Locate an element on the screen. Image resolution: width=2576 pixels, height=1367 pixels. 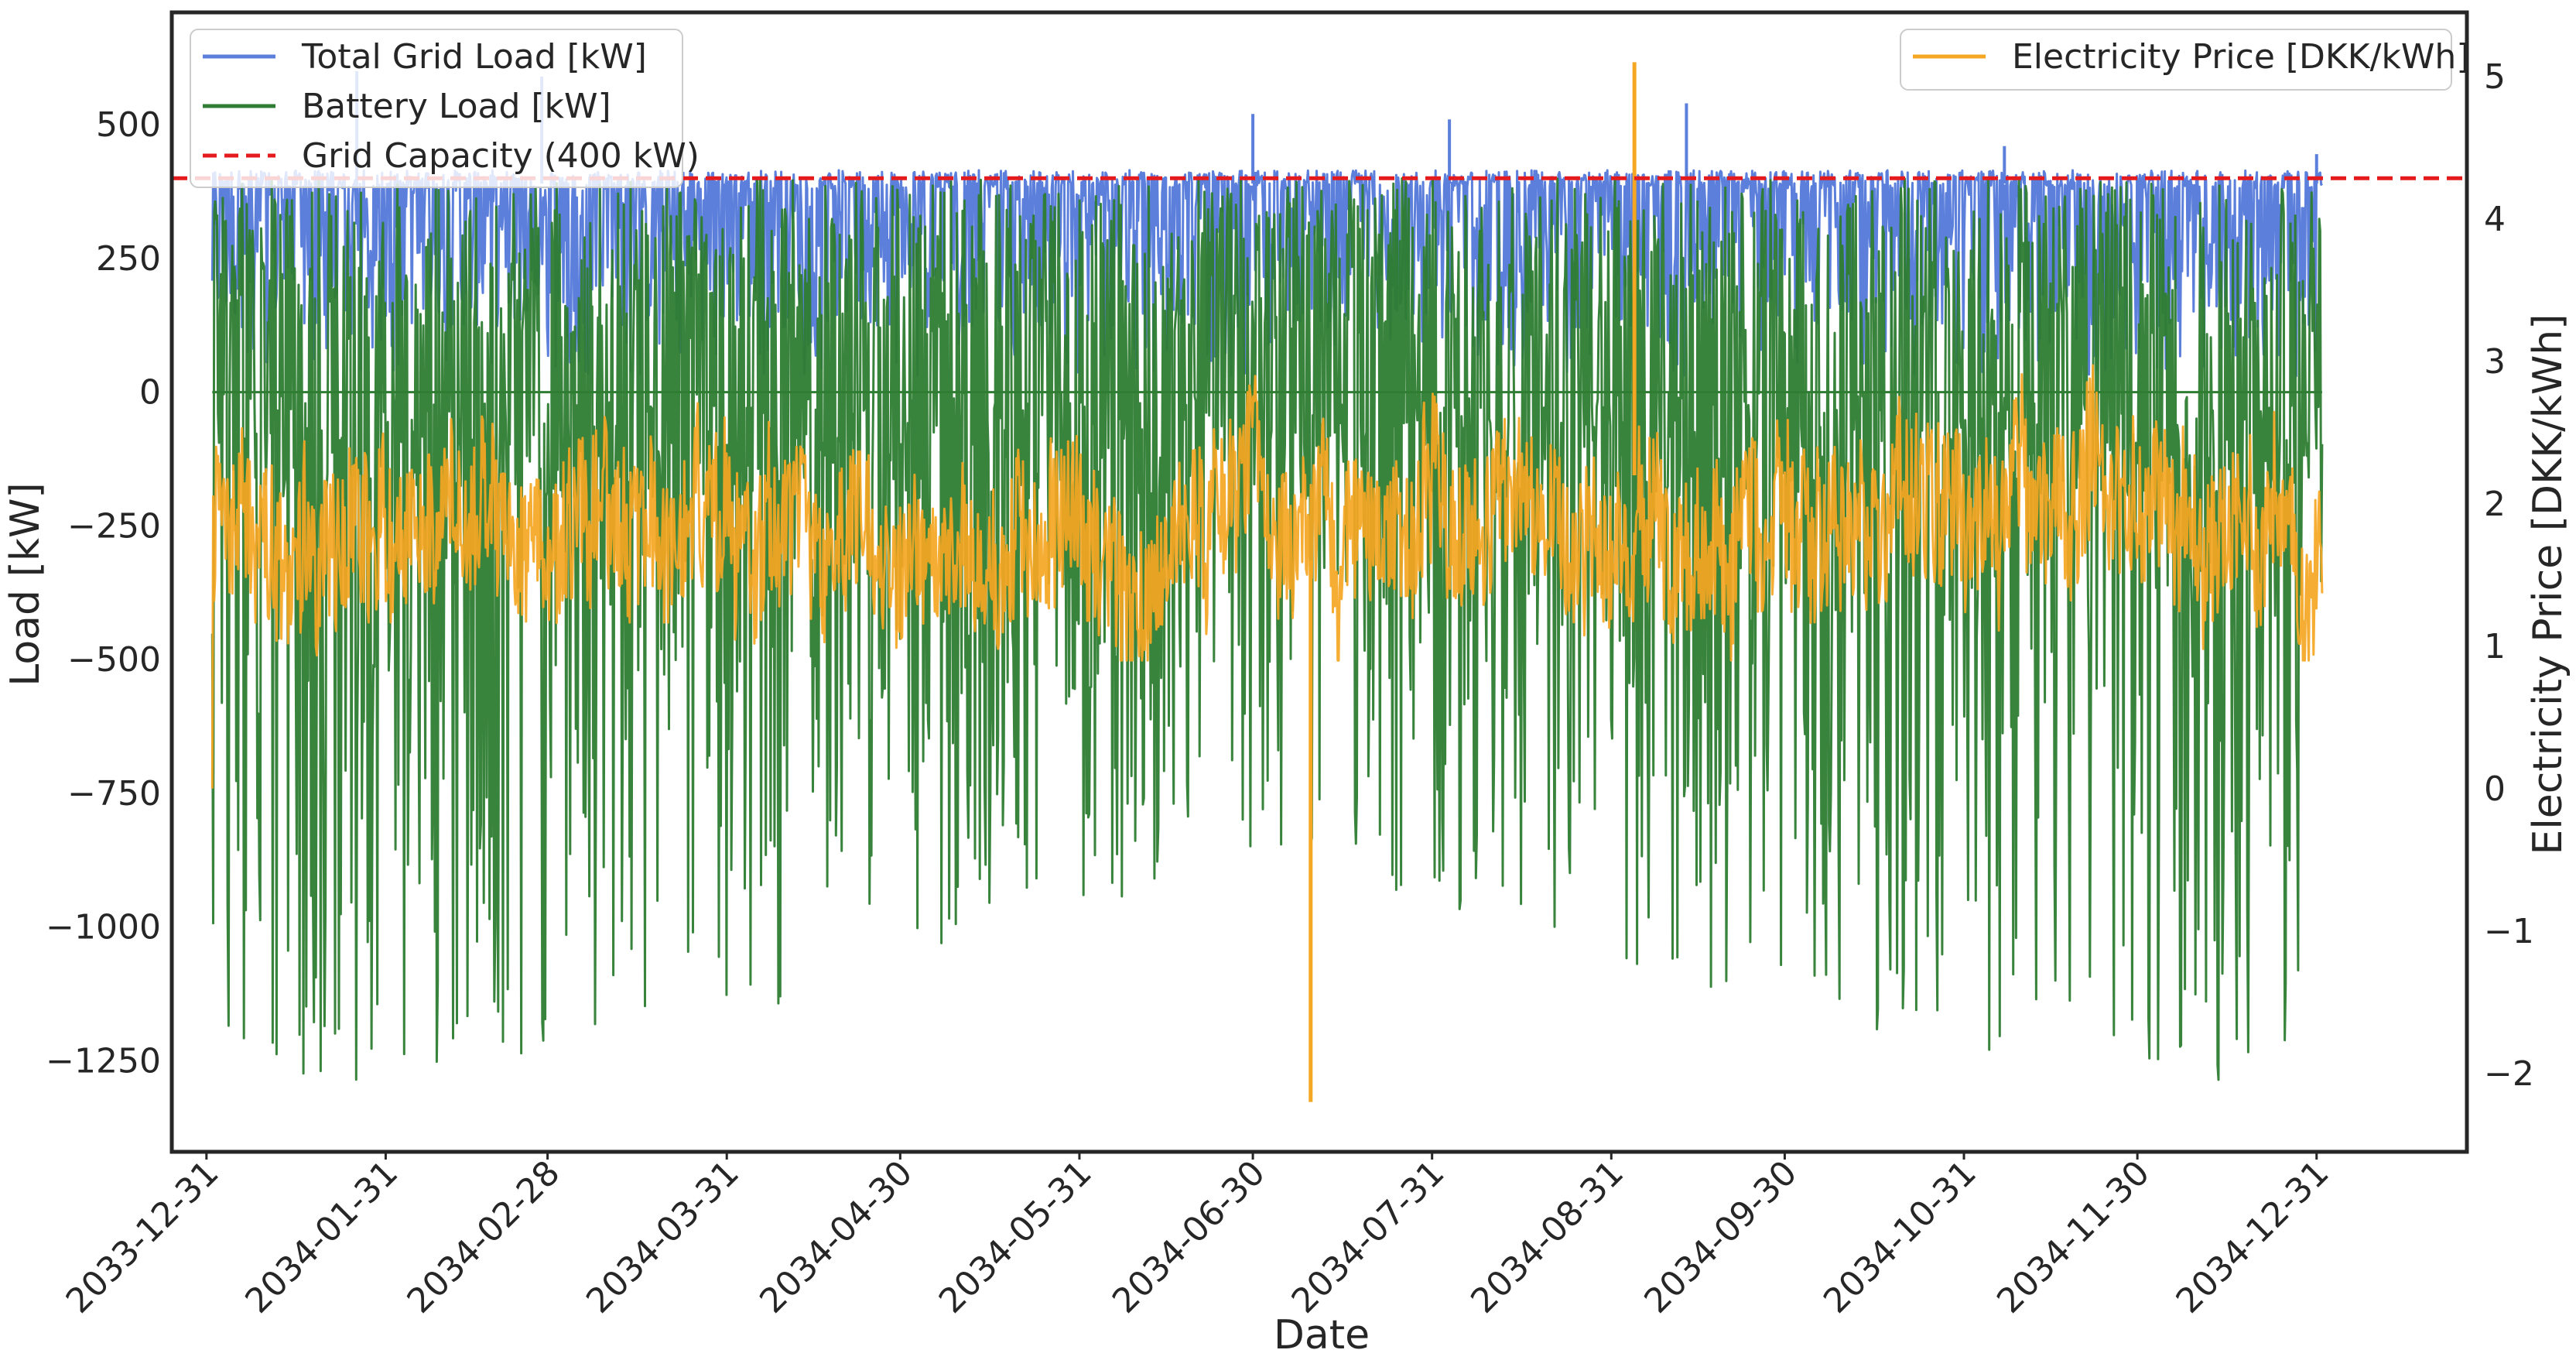
y2-tick-label: −2 is located at coordinates (2509, 1074).